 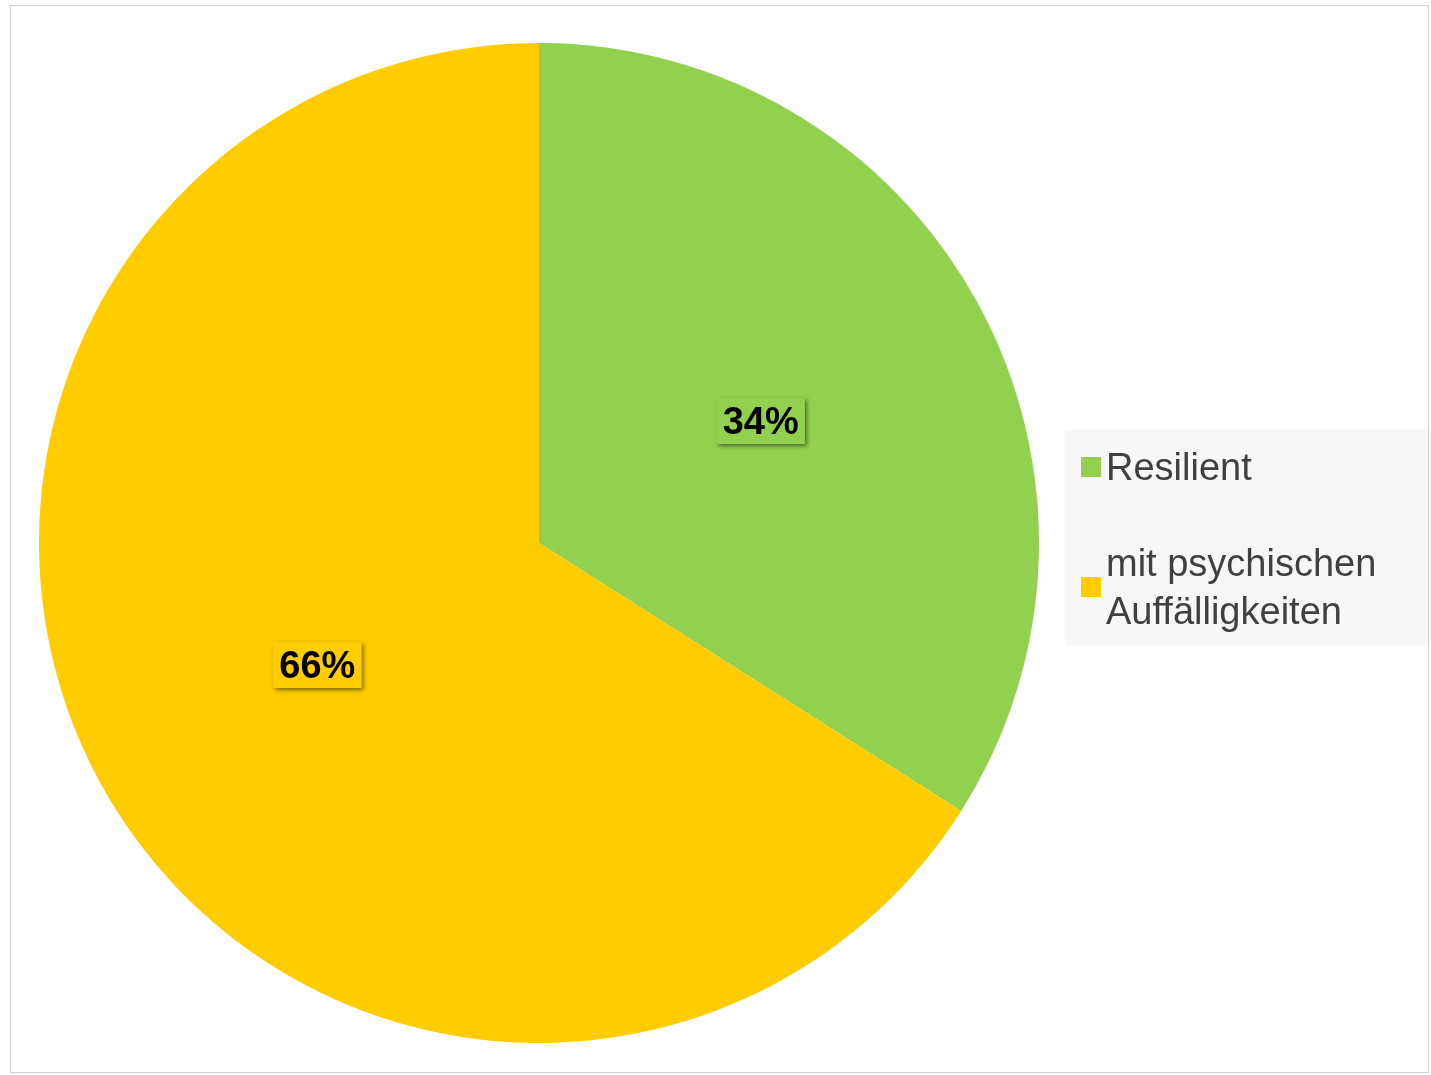 I want to click on data-label: 34%, so click(x=760, y=421).